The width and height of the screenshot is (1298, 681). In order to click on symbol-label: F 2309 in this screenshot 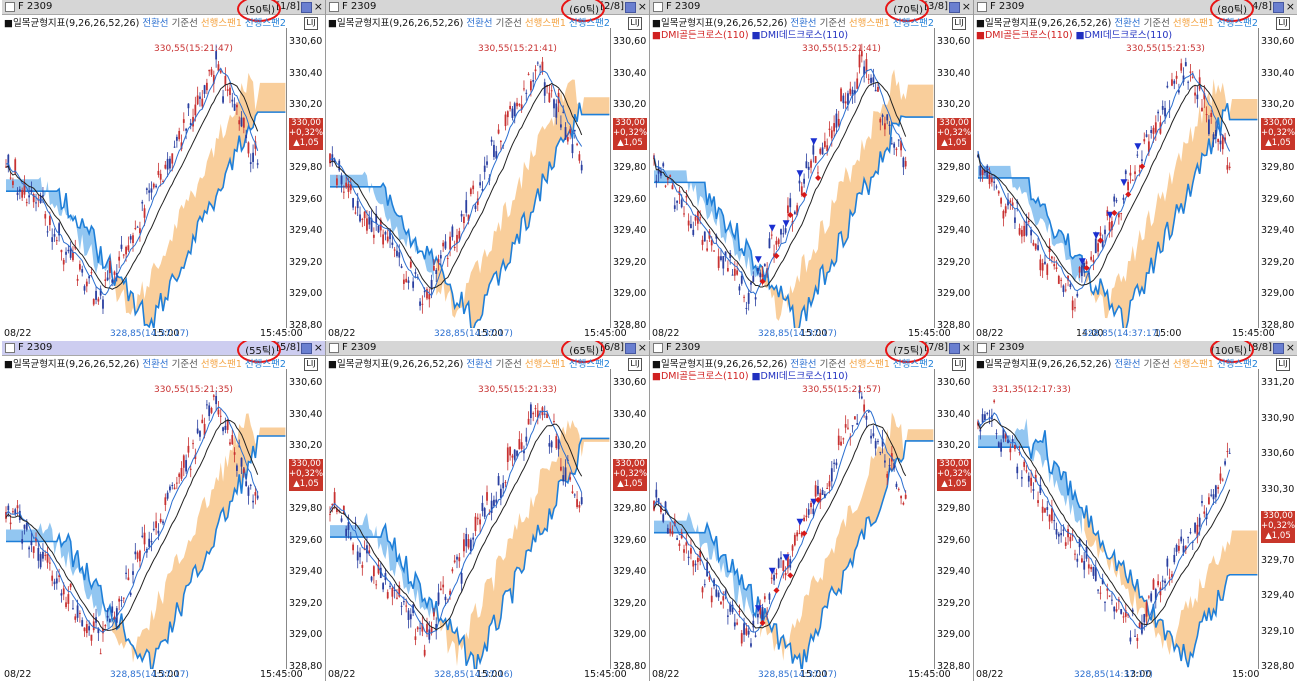, I will do `click(1007, 6)`.